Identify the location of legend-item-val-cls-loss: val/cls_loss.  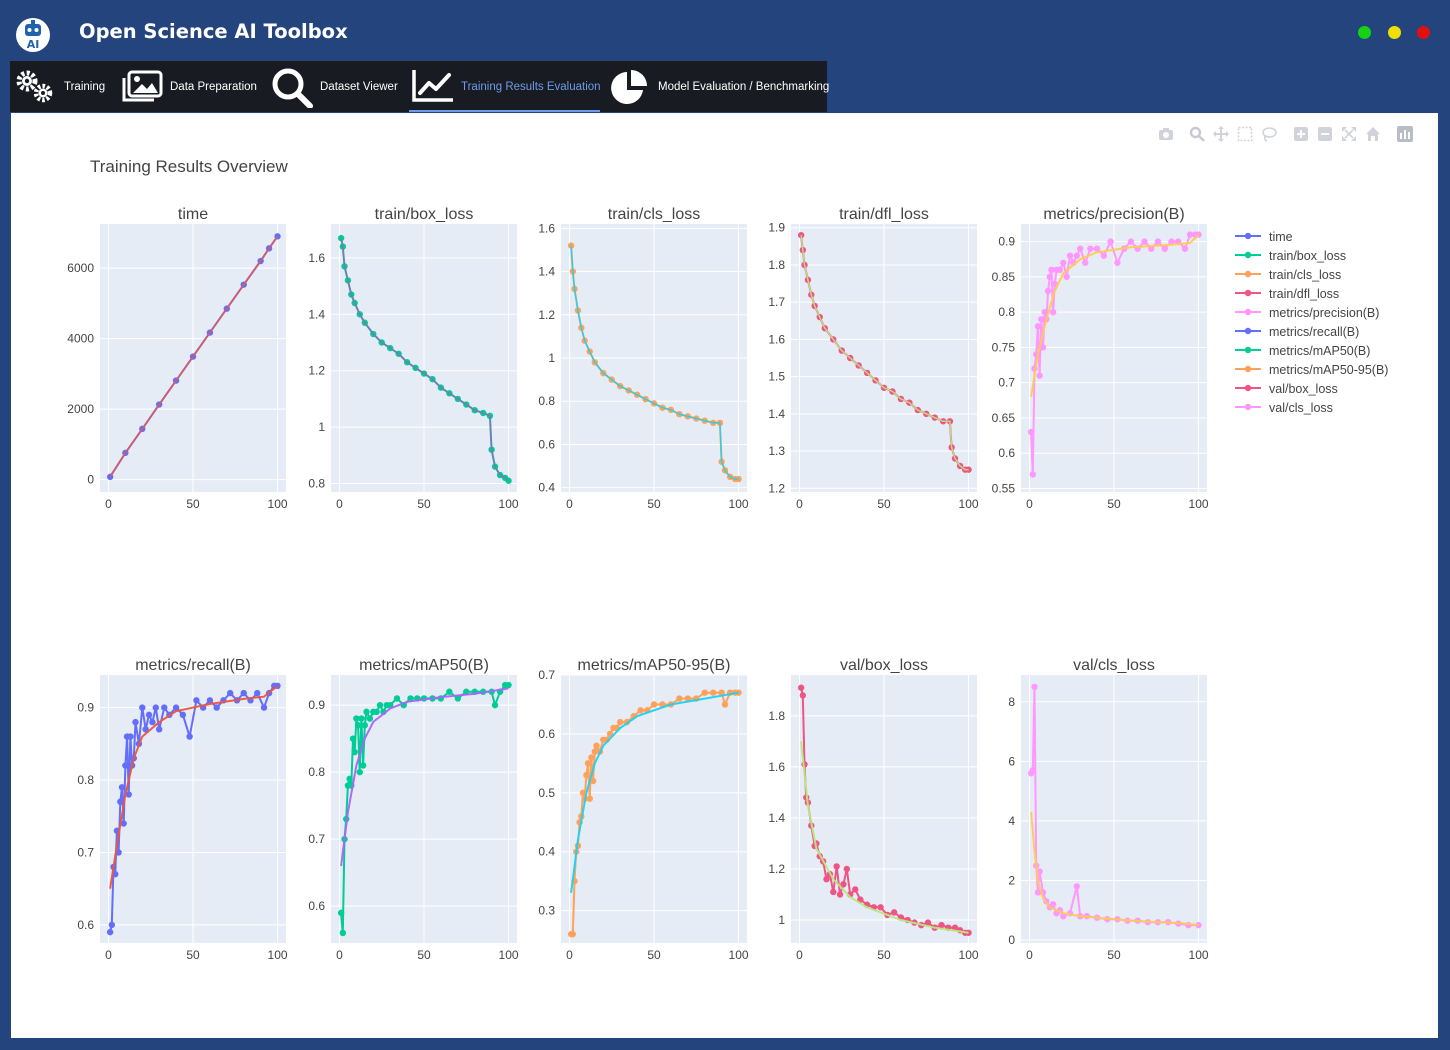
(1284, 408).